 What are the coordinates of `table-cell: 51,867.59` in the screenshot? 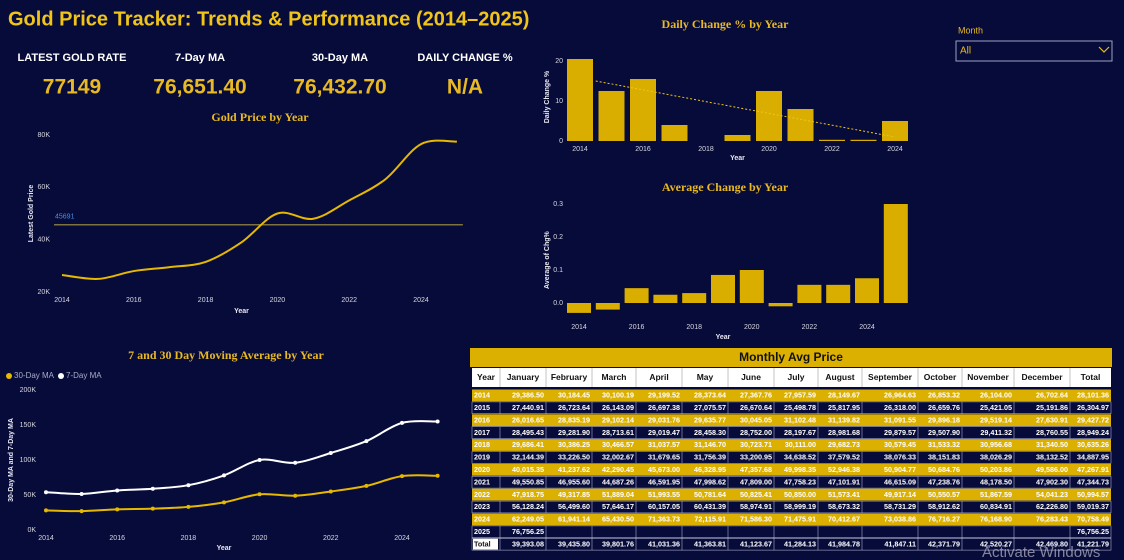 It's located at (996, 494).